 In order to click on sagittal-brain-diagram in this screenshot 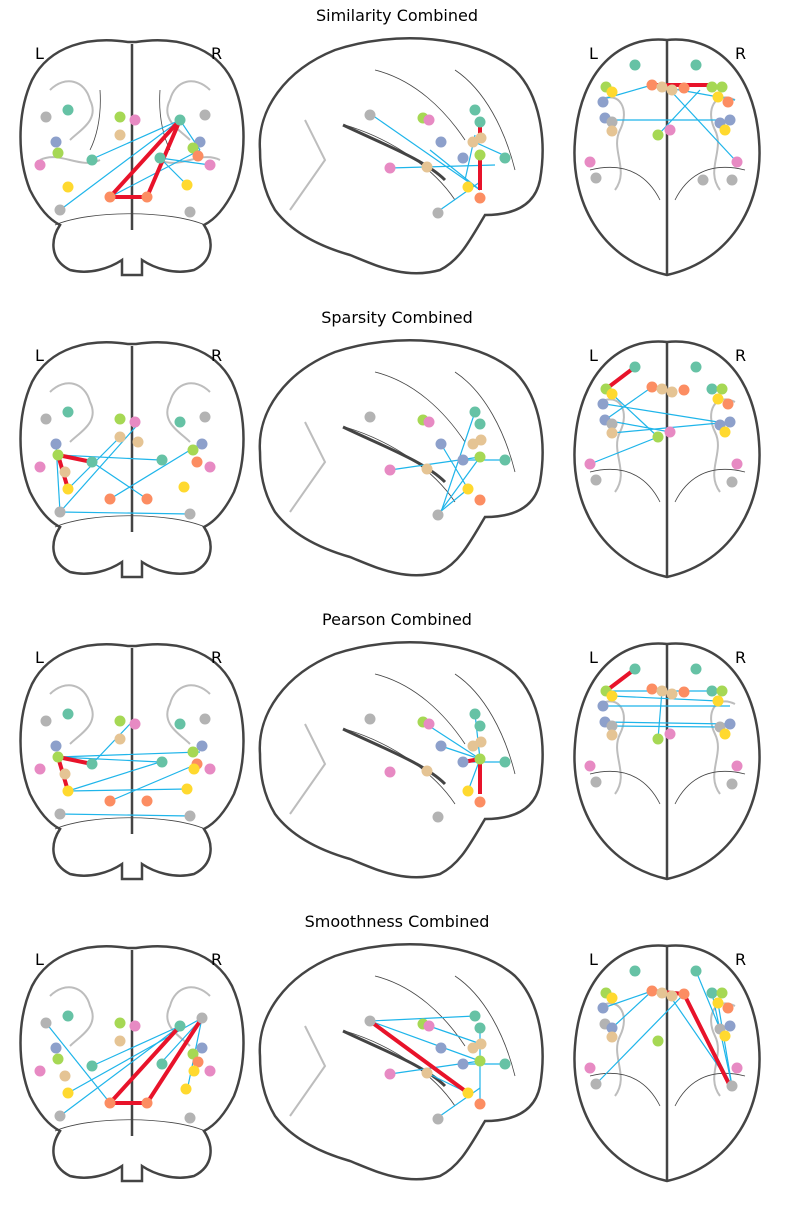, I will do `click(401, 1062)`.